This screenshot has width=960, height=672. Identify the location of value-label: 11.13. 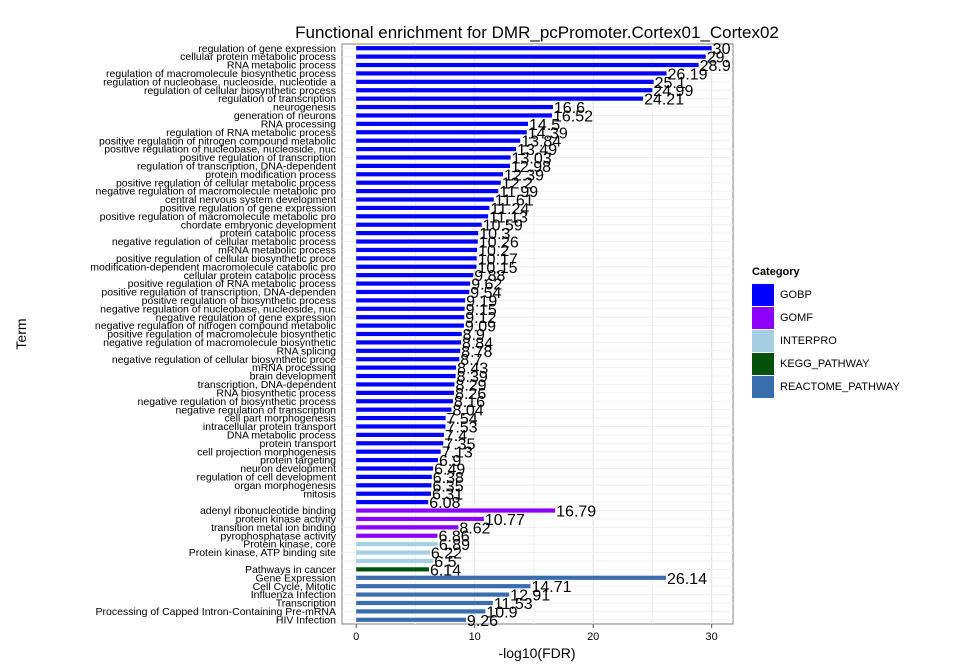
(508, 217).